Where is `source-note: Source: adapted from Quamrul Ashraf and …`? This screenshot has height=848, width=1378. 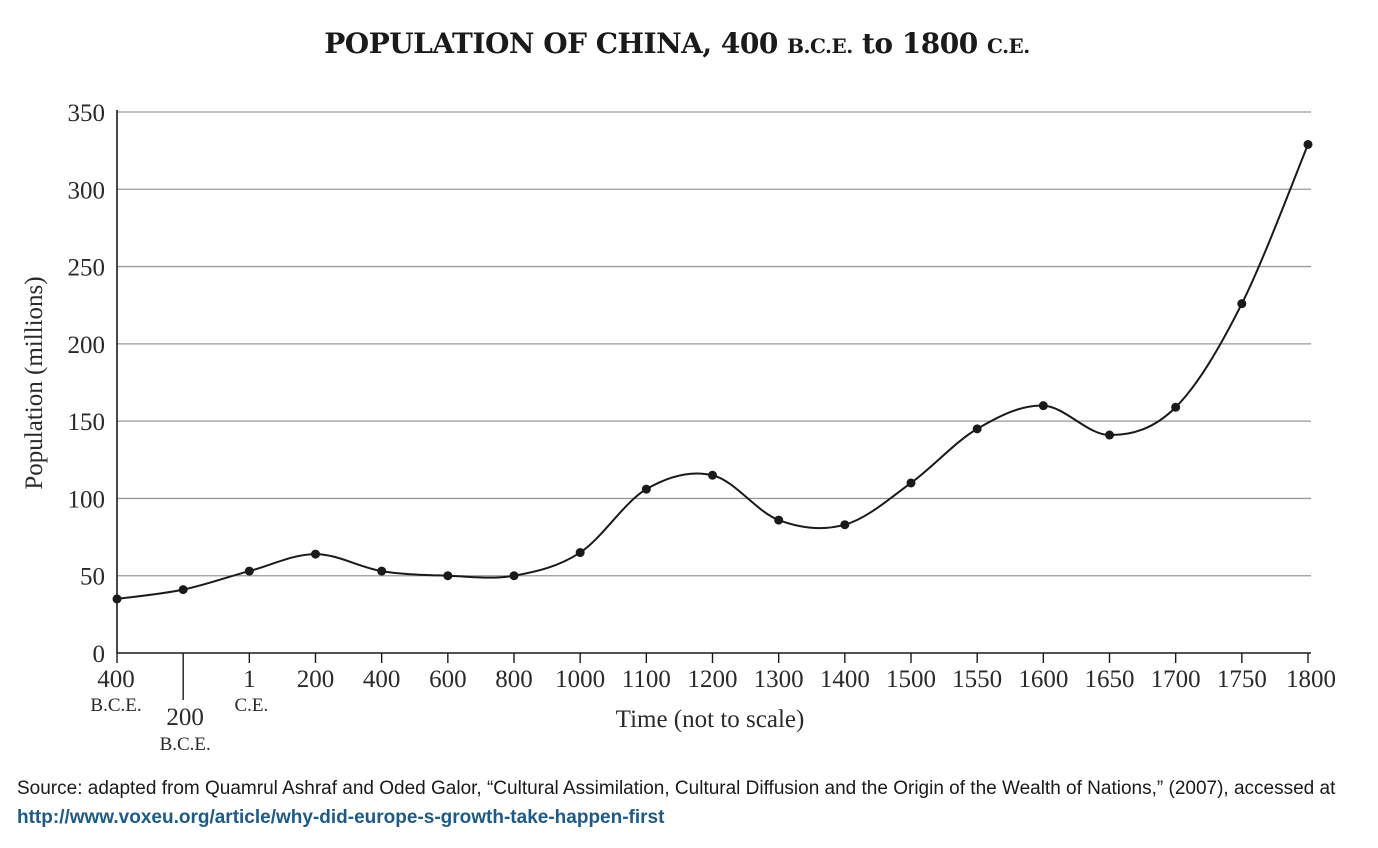
source-note: Source: adapted from Quamrul Ashraf and … is located at coordinates (692, 803).